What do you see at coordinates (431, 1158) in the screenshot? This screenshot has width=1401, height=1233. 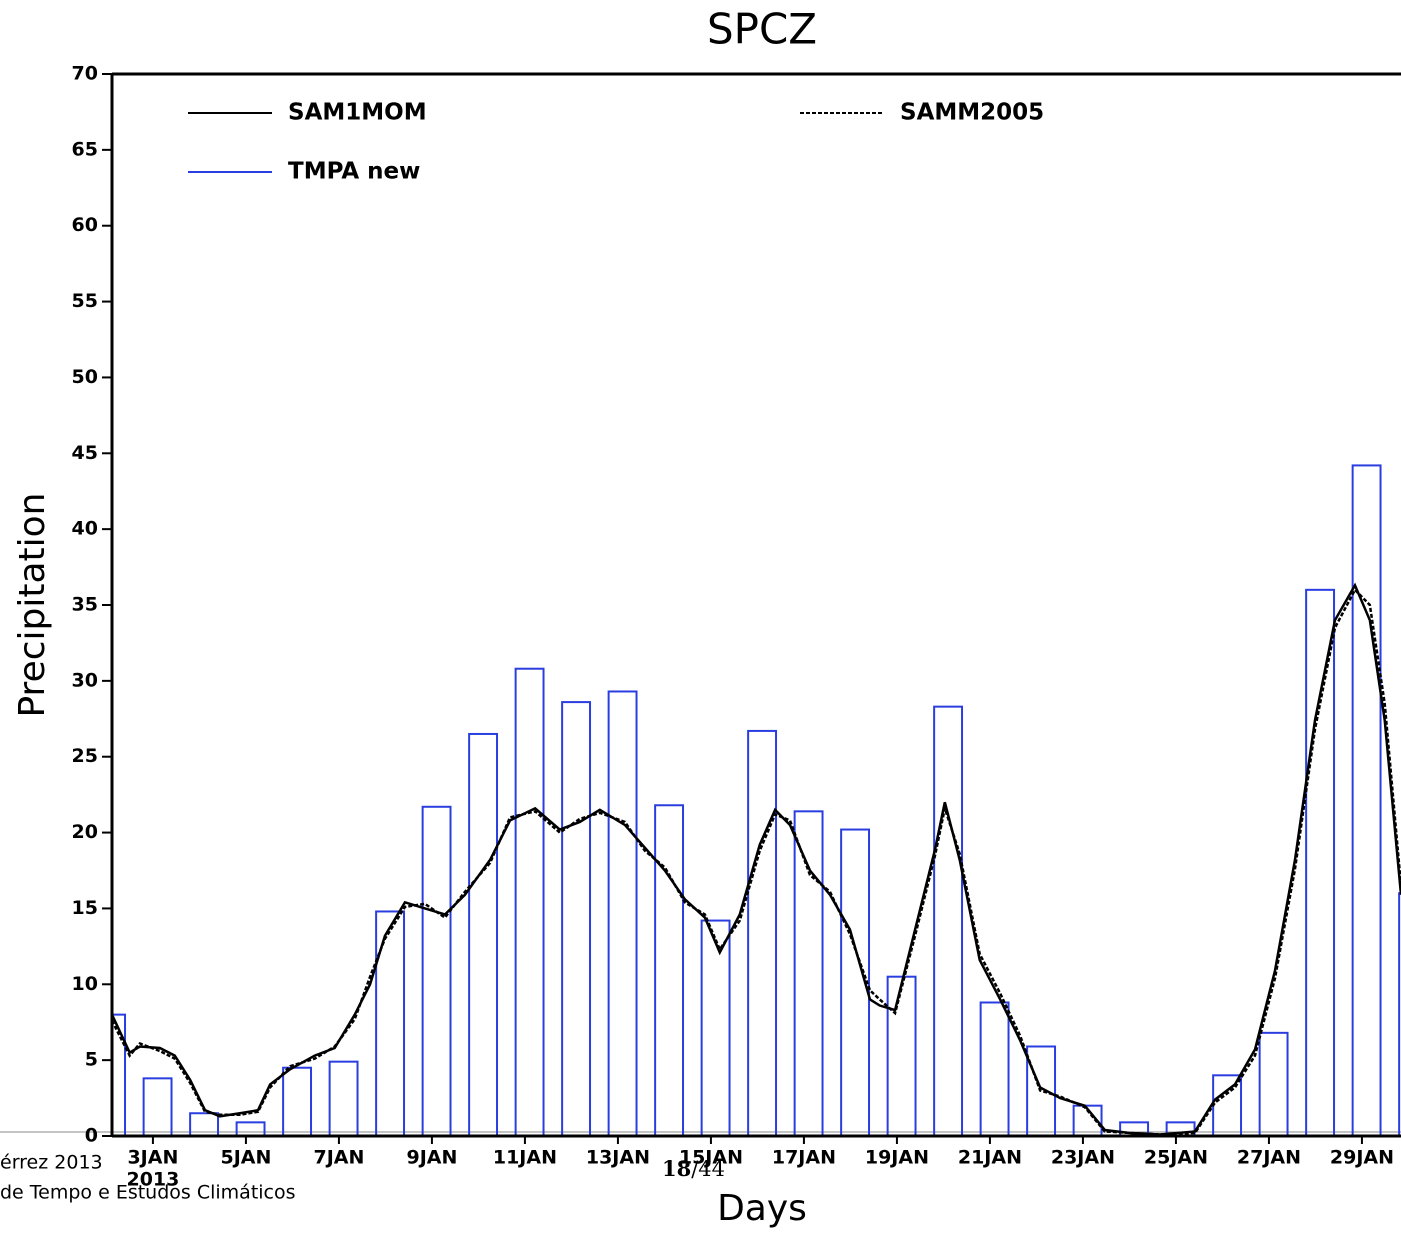 I see `x-tick-label: 9JAN` at bounding box center [431, 1158].